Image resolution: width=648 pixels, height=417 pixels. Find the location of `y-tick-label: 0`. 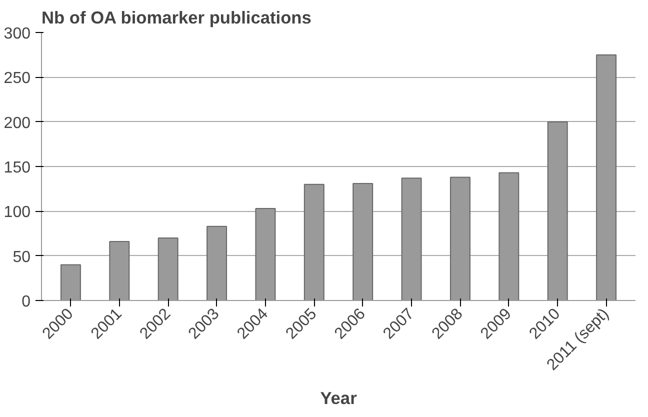

y-tick-label: 0 is located at coordinates (26, 302).